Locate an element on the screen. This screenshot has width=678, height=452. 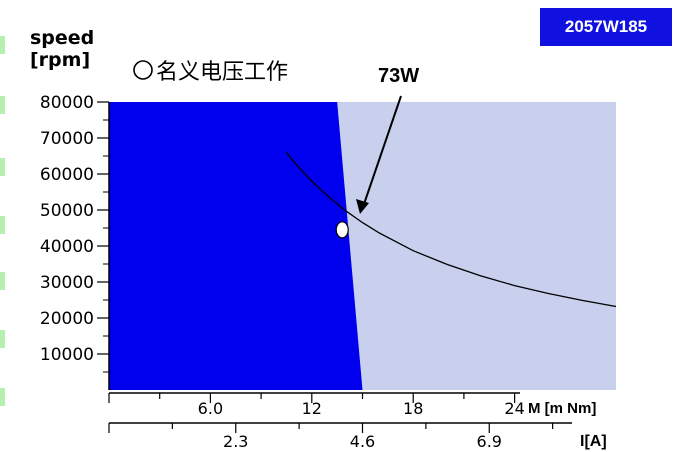
y-tick-label: 60000 is located at coordinates (67, 175).